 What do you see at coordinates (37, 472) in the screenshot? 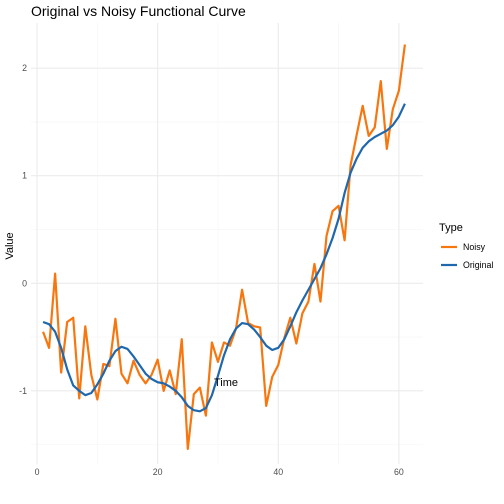
I see `x-tick-label: 0` at bounding box center [37, 472].